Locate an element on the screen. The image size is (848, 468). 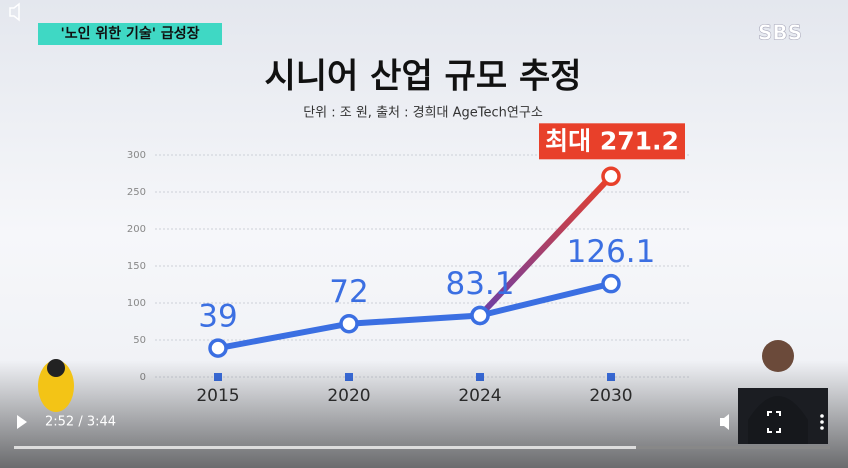
value-label: 126.1 is located at coordinates (611, 252).